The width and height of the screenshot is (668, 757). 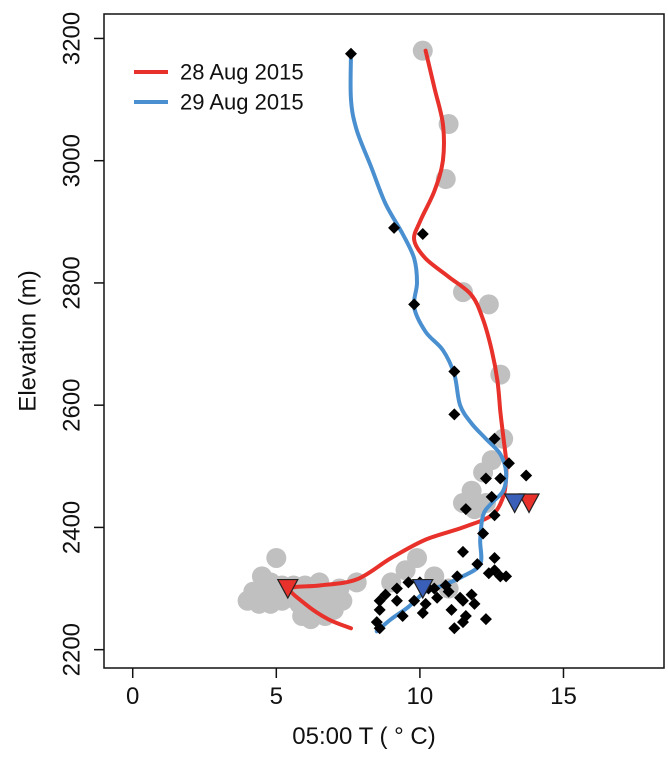 I want to click on x-tick-label-2: 10, so click(x=420, y=696).